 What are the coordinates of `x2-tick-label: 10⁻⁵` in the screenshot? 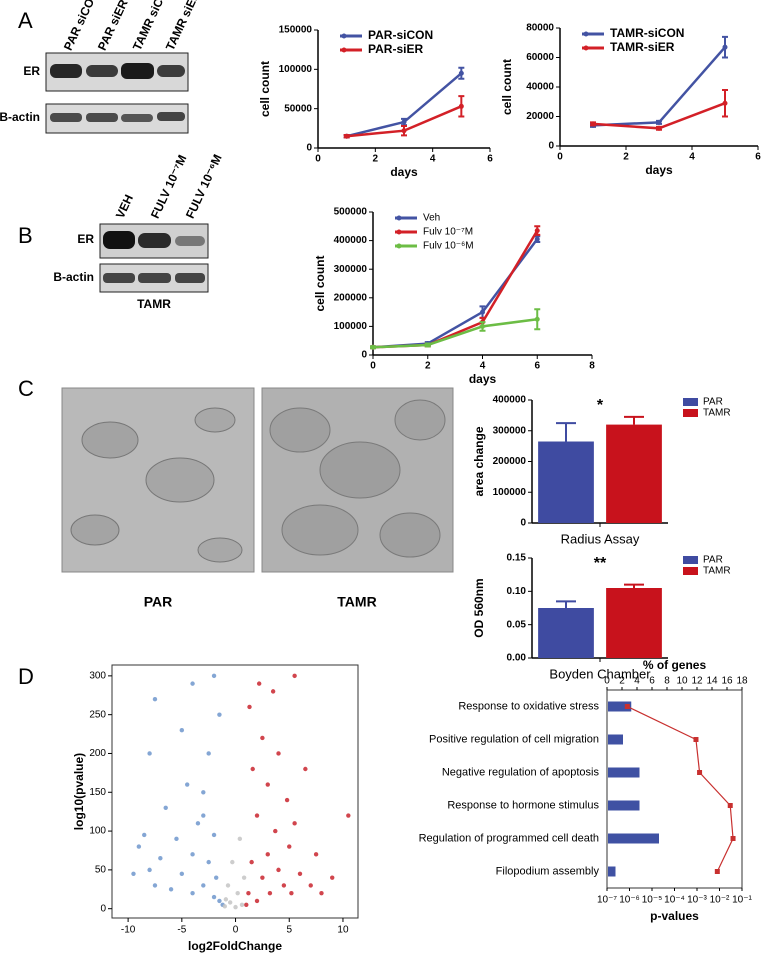 It's located at (652, 900).